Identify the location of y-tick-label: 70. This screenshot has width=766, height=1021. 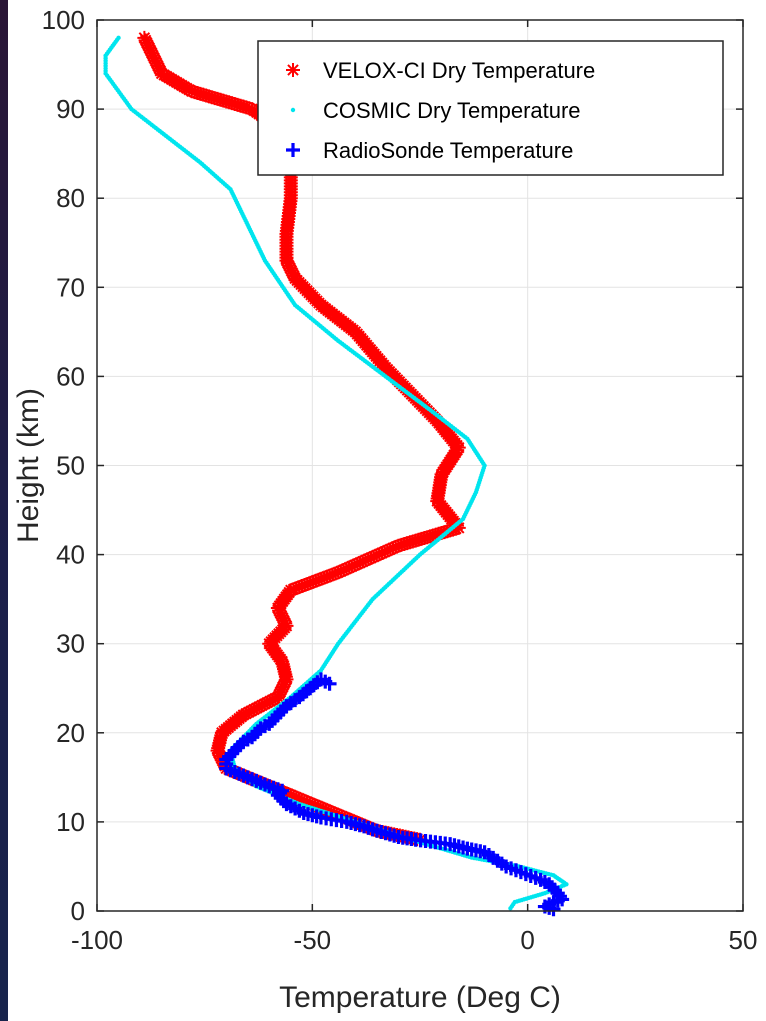
(70, 287).